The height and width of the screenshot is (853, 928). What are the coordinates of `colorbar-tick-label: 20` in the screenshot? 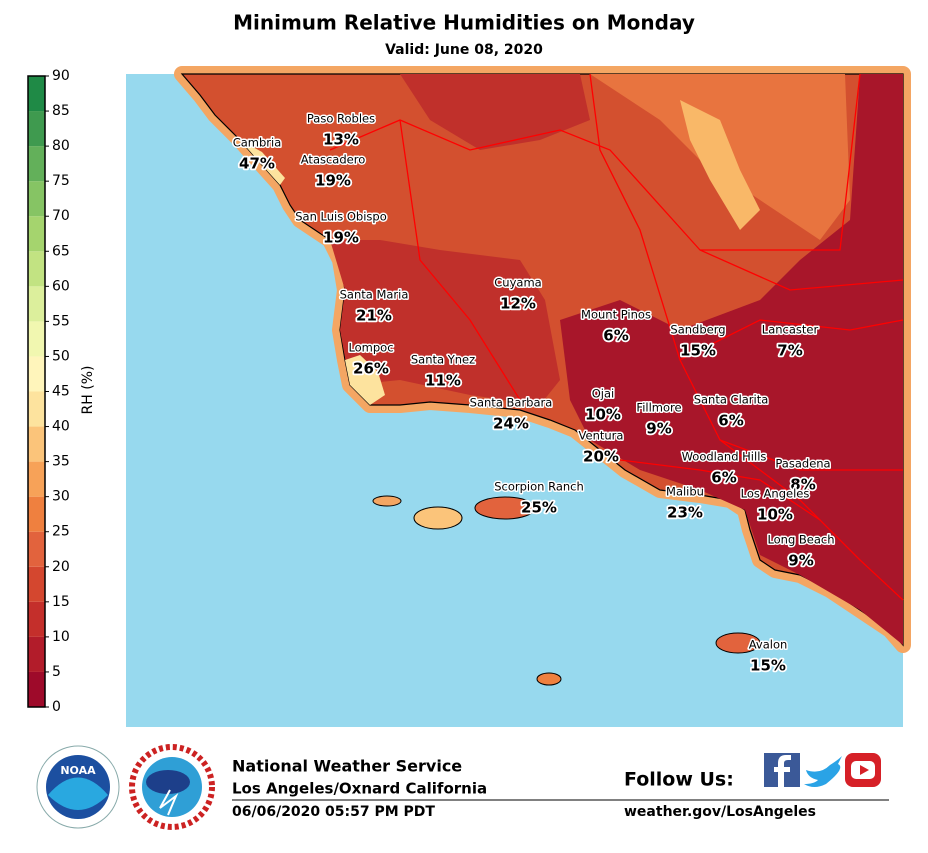 It's located at (61, 567).